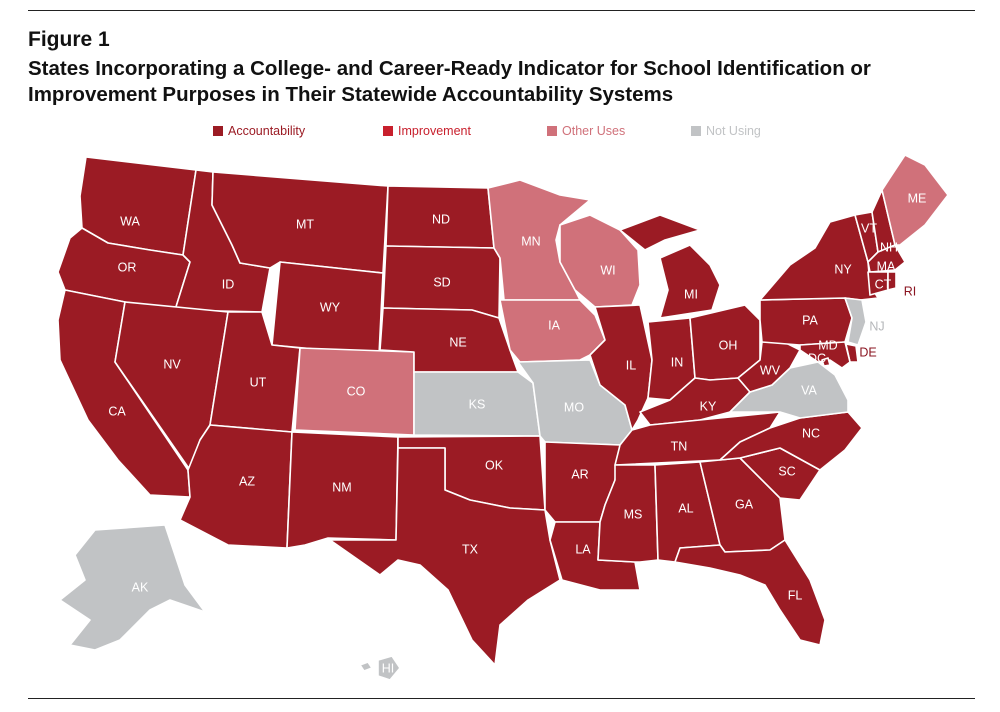 The image size is (1000, 712). I want to click on state-label-nc: NC, so click(811, 433).